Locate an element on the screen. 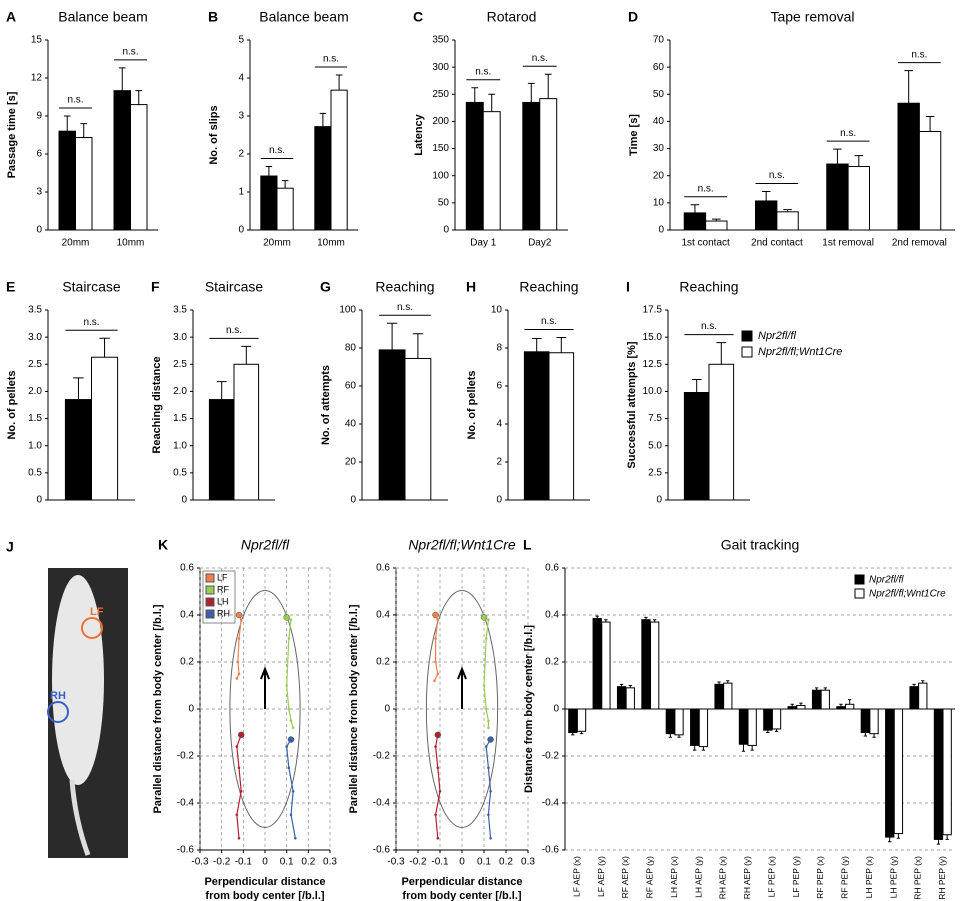 This screenshot has width=964, height=901. x-tick-label: RF AEP (x) is located at coordinates (625, 877).